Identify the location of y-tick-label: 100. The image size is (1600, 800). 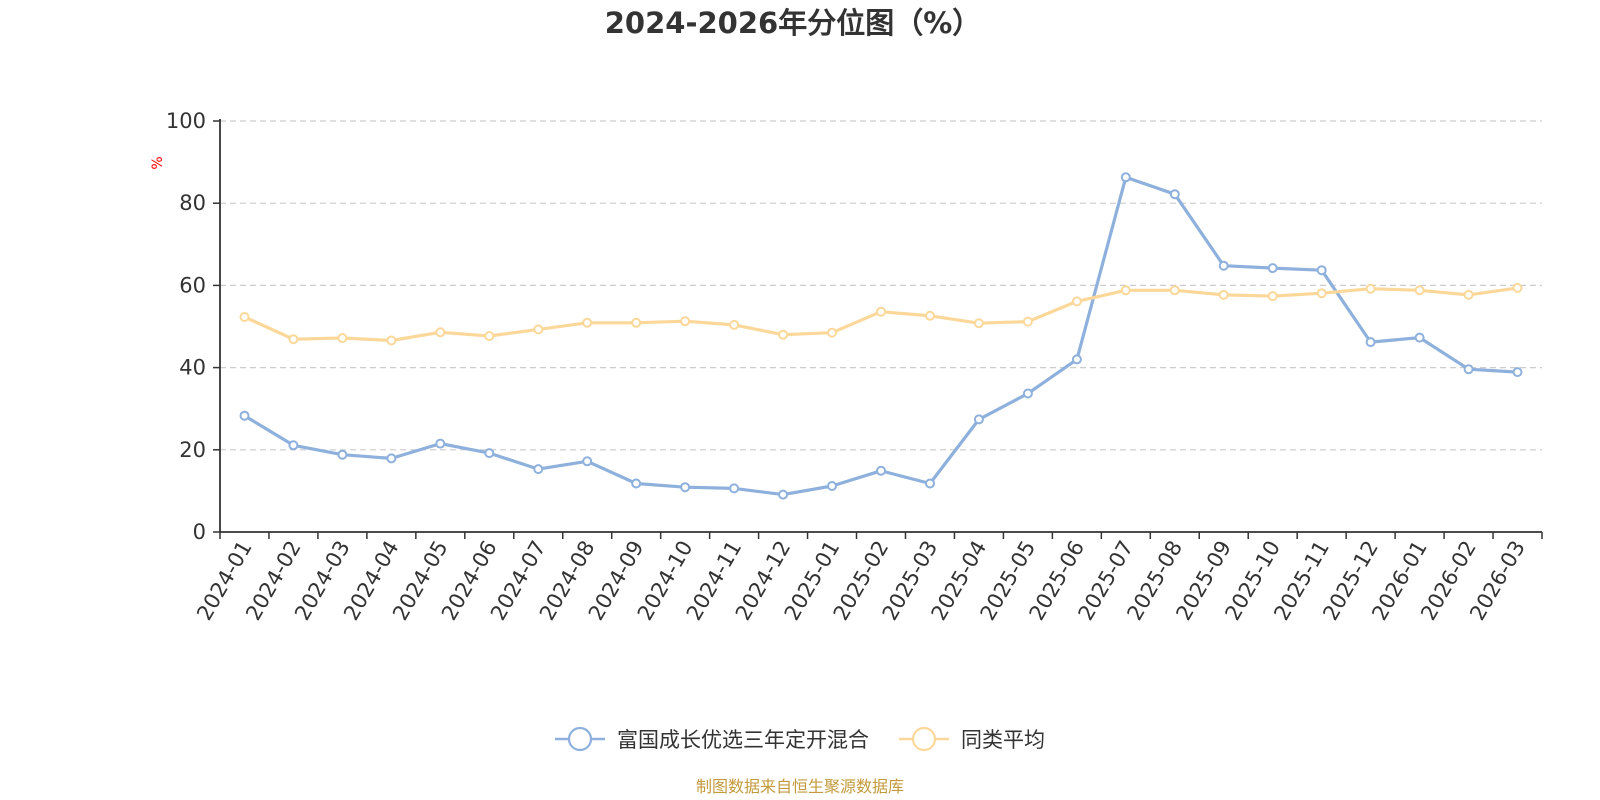
(186, 121).